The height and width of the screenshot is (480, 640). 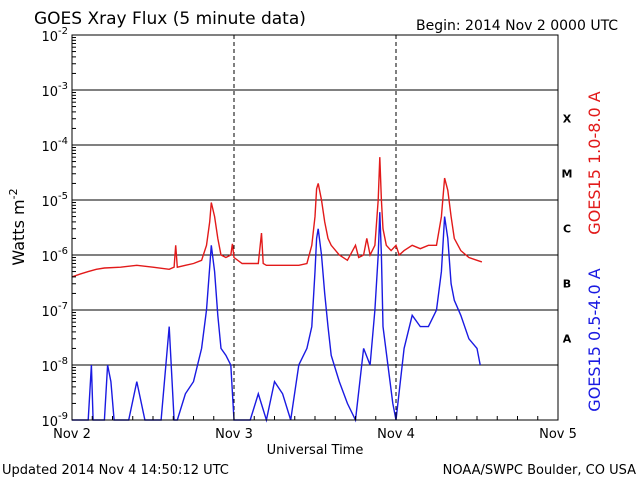 What do you see at coordinates (60, 228) in the screenshot?
I see `y-axis-ticks: 10⁻² 10⁻³ 10⁻⁴ 10⁻⁵ 10⁻⁶ 10⁻⁷ 10⁻⁸ 10⁻⁹` at bounding box center [60, 228].